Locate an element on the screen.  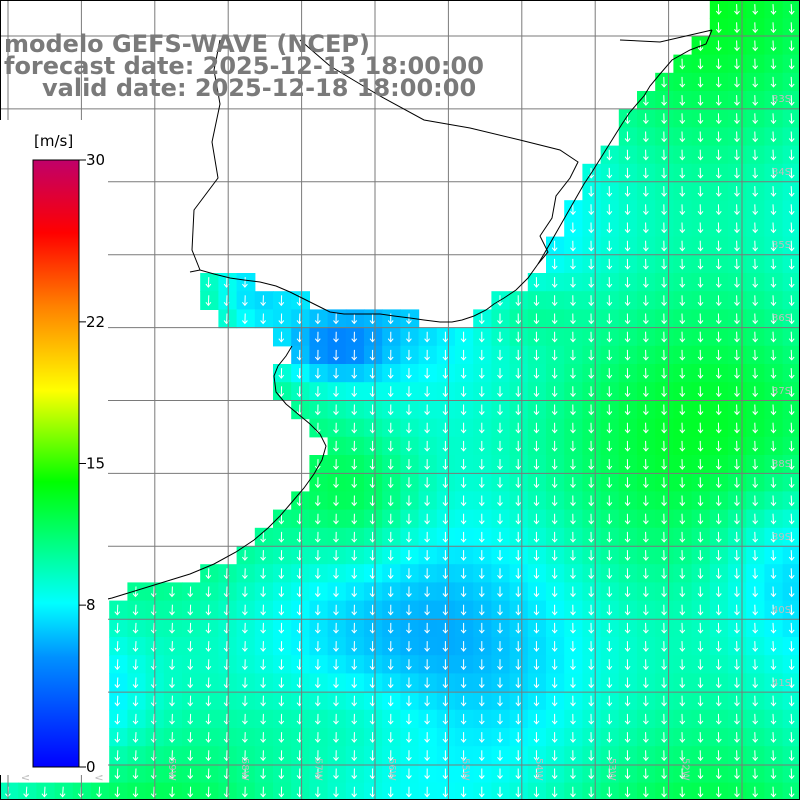
colorbar-tick-label: 22 is located at coordinates (95, 322).